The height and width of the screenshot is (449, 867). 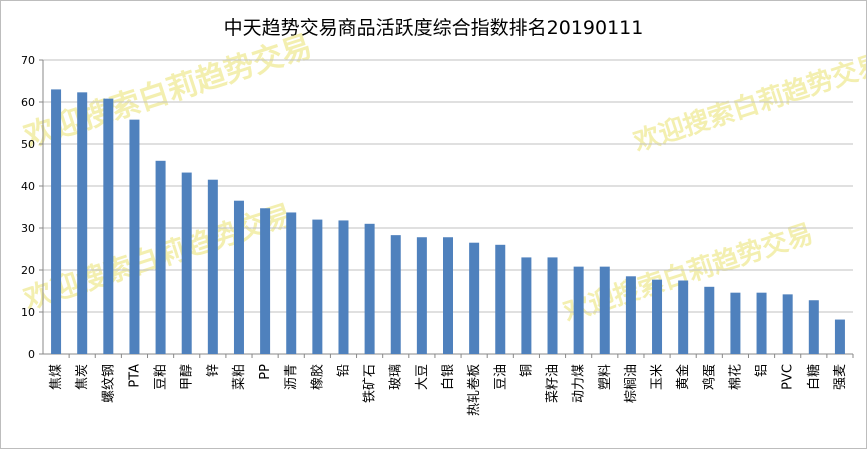 I want to click on x-tick-label: 焦煤, so click(x=56, y=377).